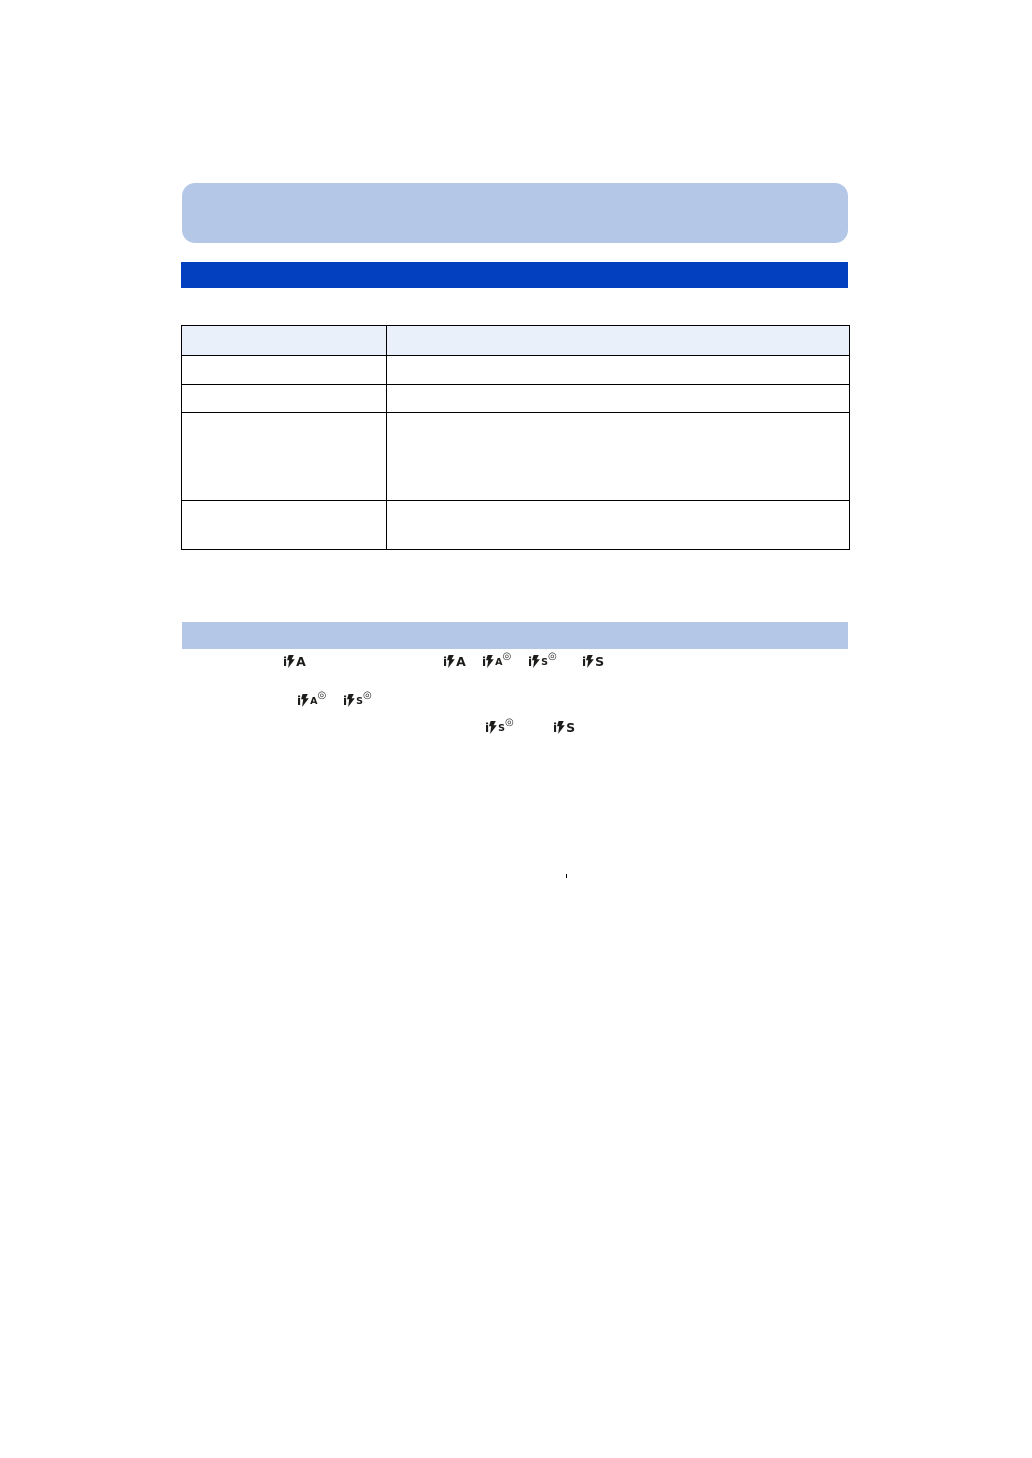 The width and height of the screenshot is (1032, 1458). What do you see at coordinates (515, 213) in the screenshot?
I see `title-banner` at bounding box center [515, 213].